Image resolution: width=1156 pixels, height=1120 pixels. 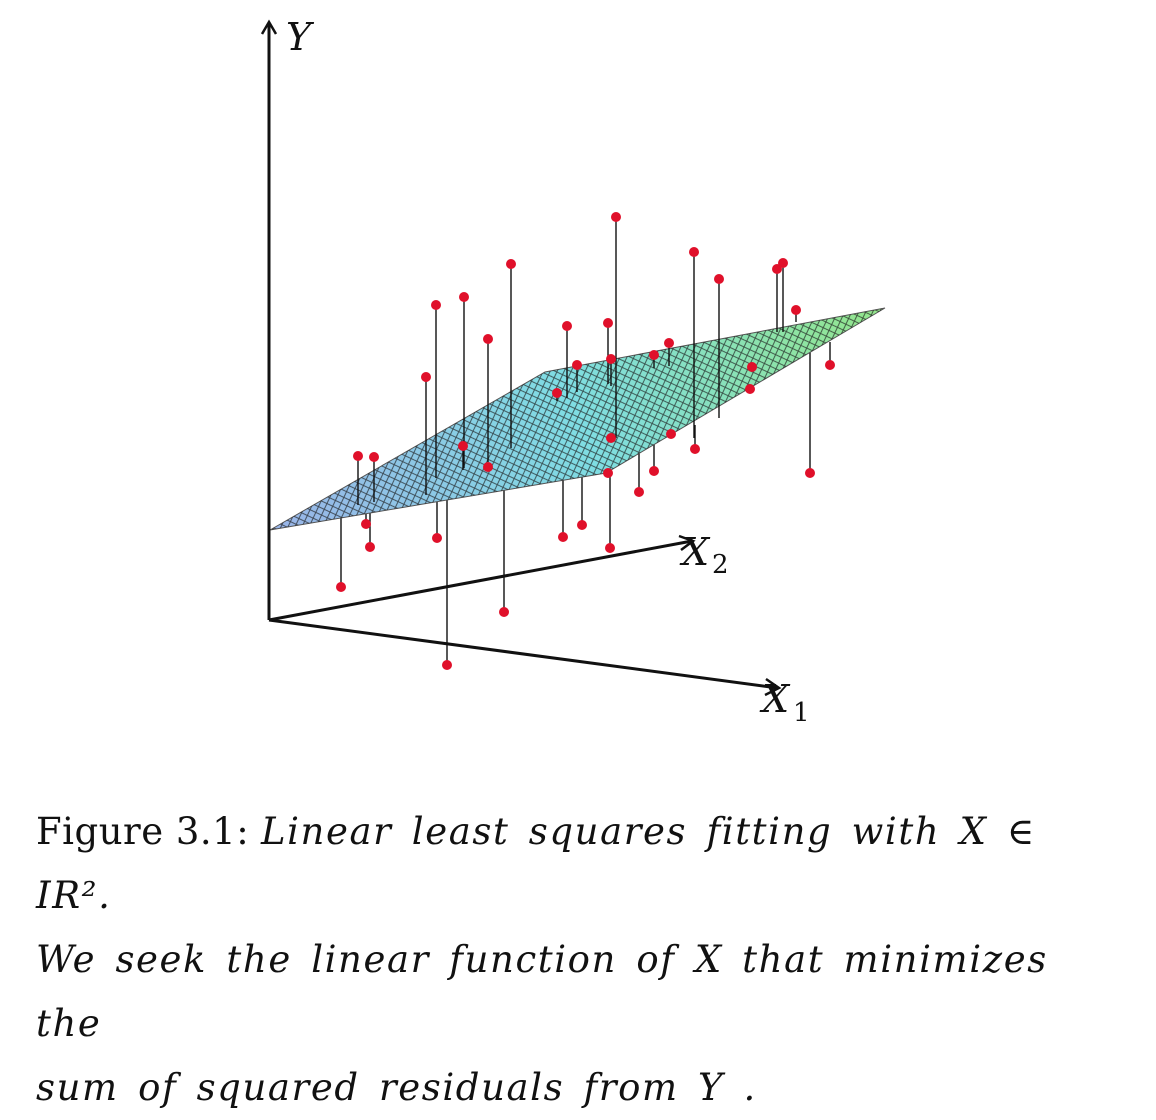 I want to click on x1-axis-arrow, so click(x=773, y=687).